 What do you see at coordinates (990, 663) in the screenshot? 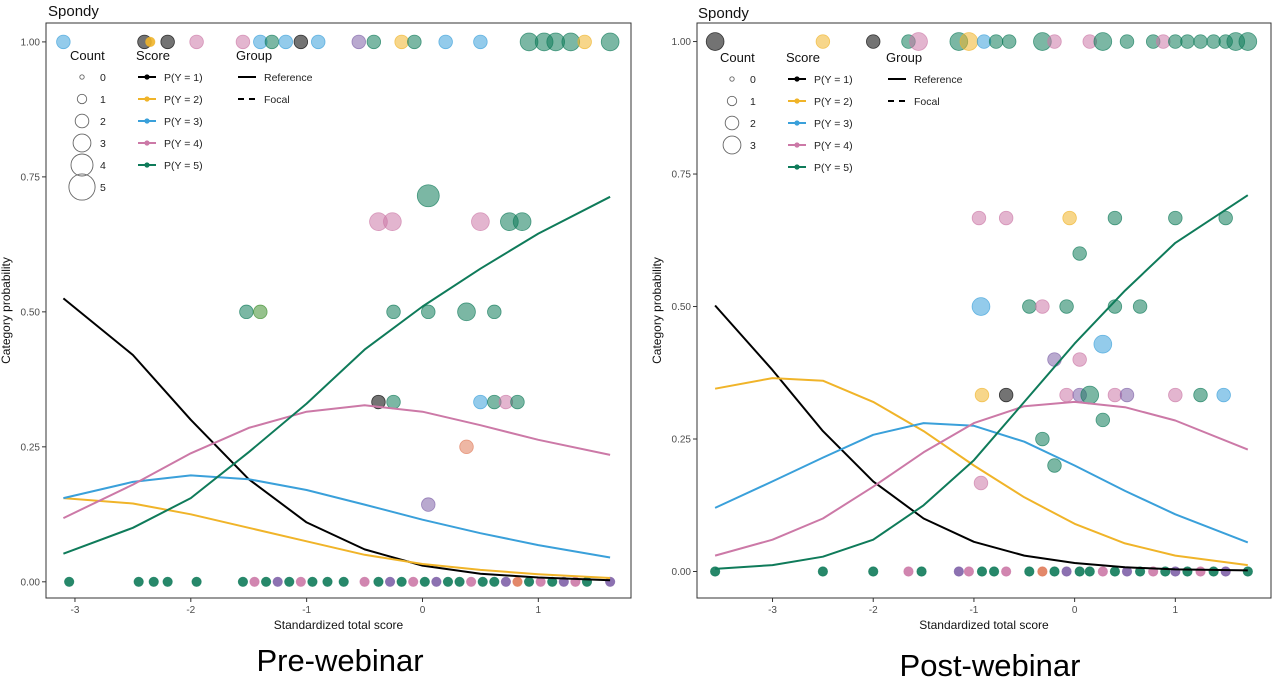
I see `panel-caption: Post-webinar` at bounding box center [990, 663].